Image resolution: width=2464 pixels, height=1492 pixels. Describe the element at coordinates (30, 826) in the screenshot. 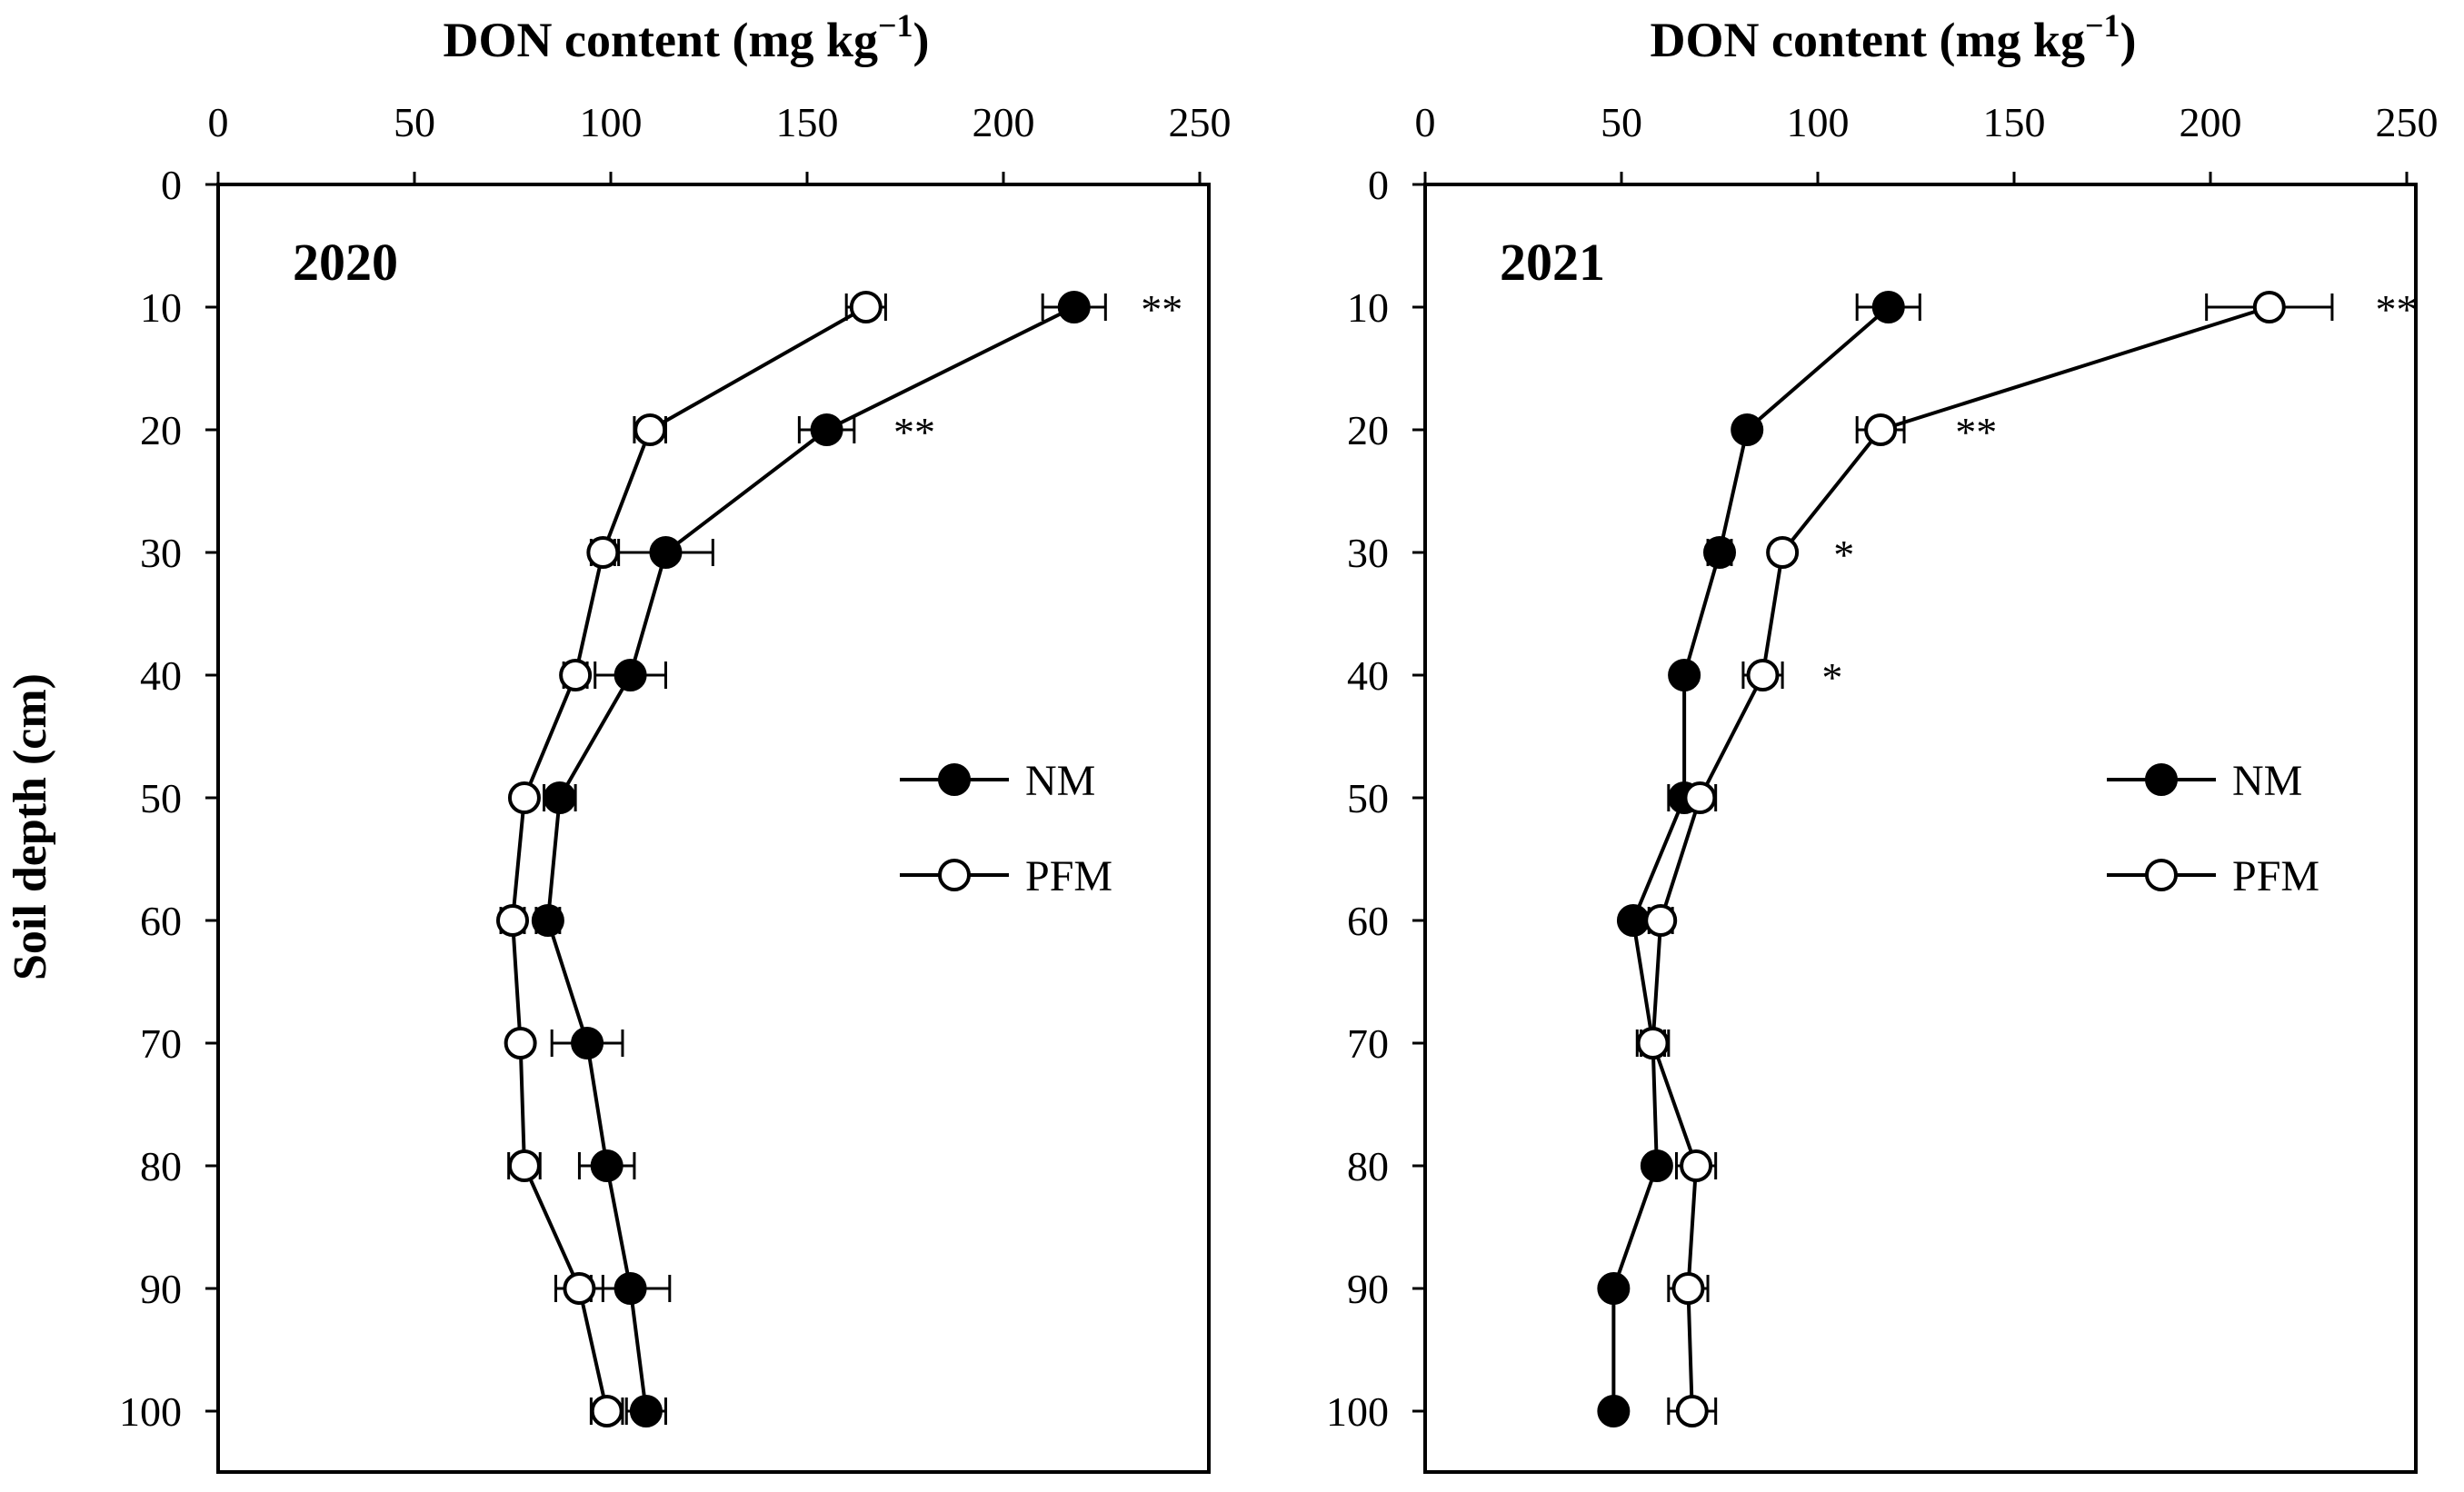

I see `y-axis-label: Soil depth (cm)` at that location.